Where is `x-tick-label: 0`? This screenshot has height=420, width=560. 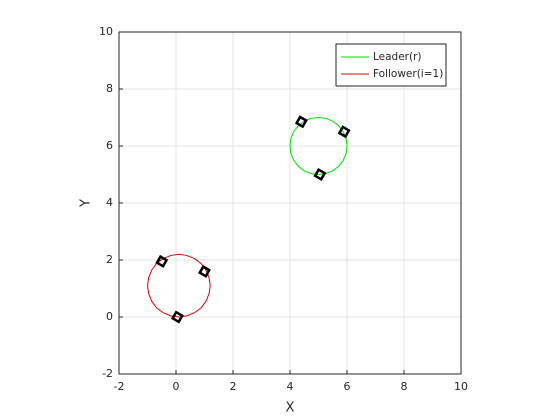
x-tick-label: 0 is located at coordinates (176, 386).